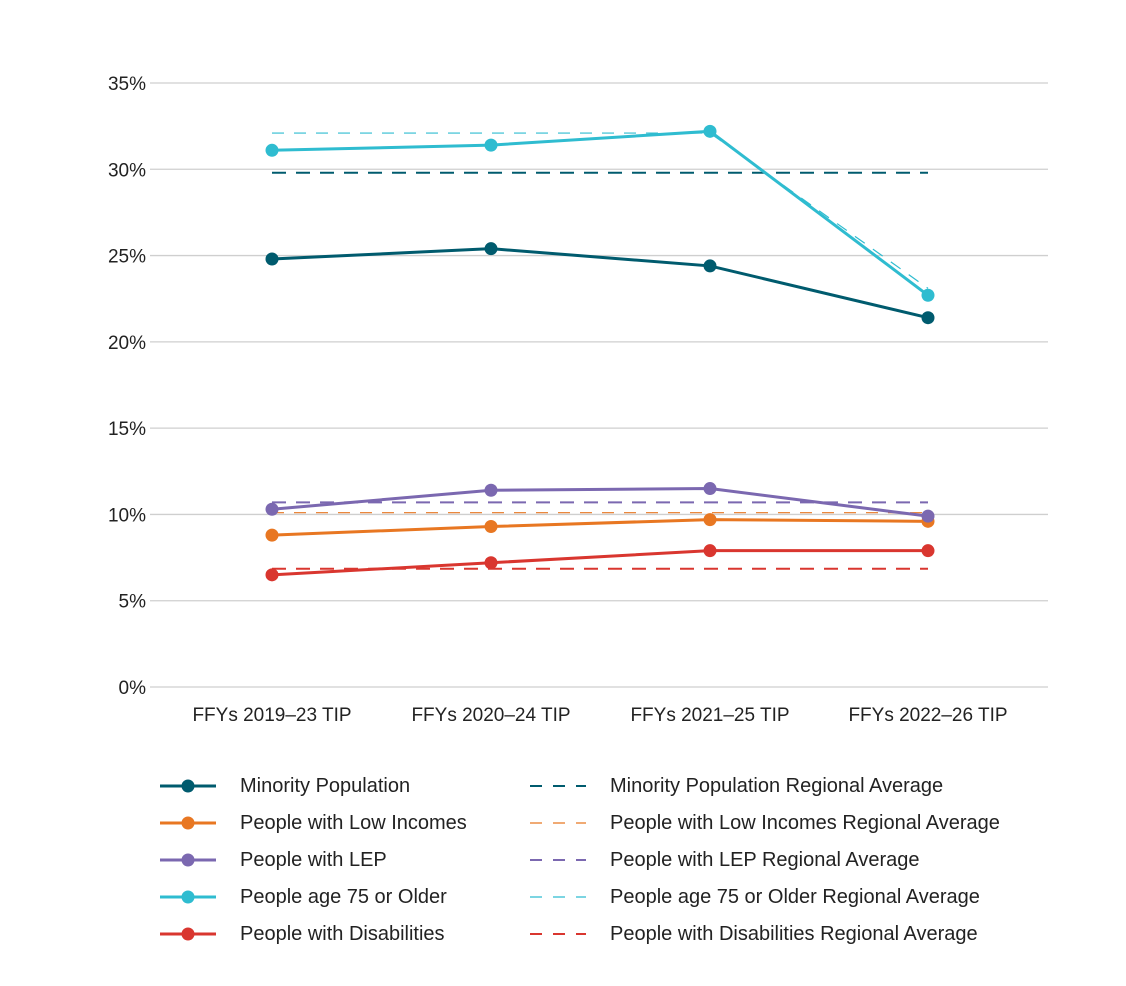 The image size is (1126, 986). What do you see at coordinates (127, 429) in the screenshot?
I see `y-tick-label: 15%` at bounding box center [127, 429].